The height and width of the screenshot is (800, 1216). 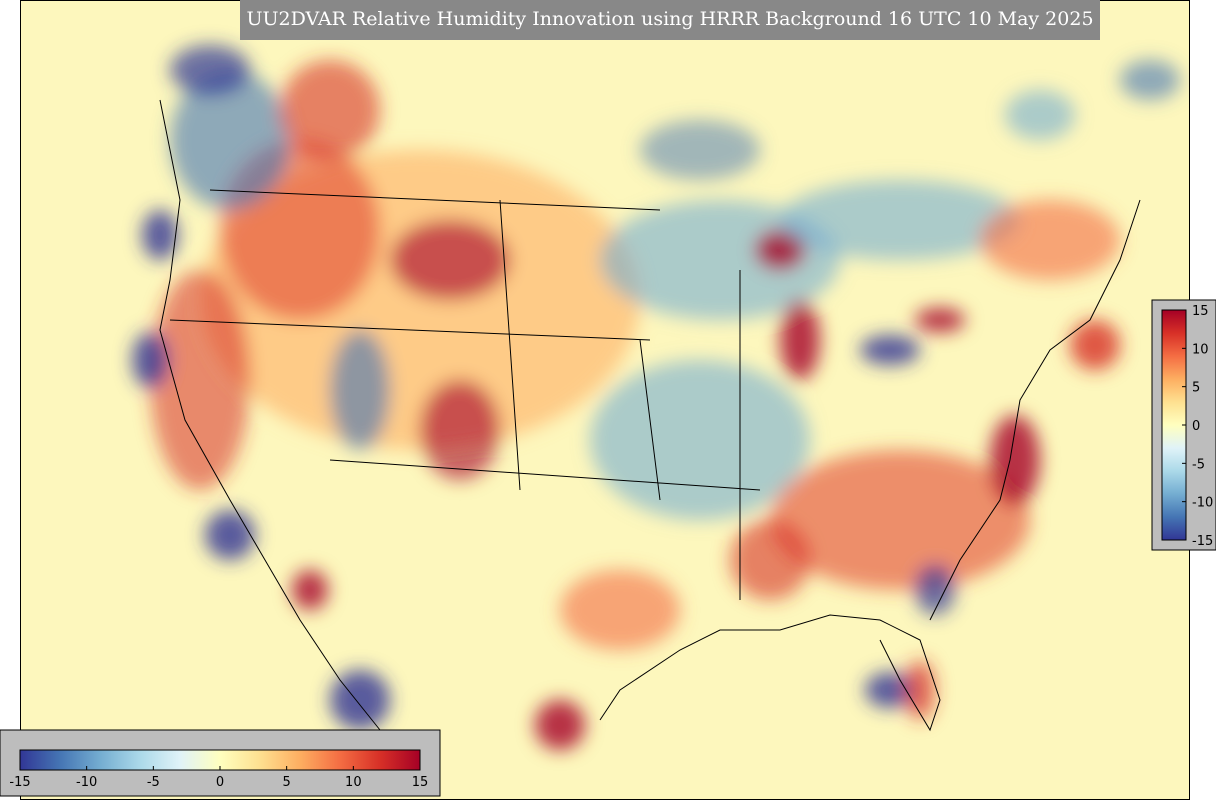 I want to click on colorbar-ticks: 15 10 5 0 -5 -10 -15, so click(x=1197, y=426).